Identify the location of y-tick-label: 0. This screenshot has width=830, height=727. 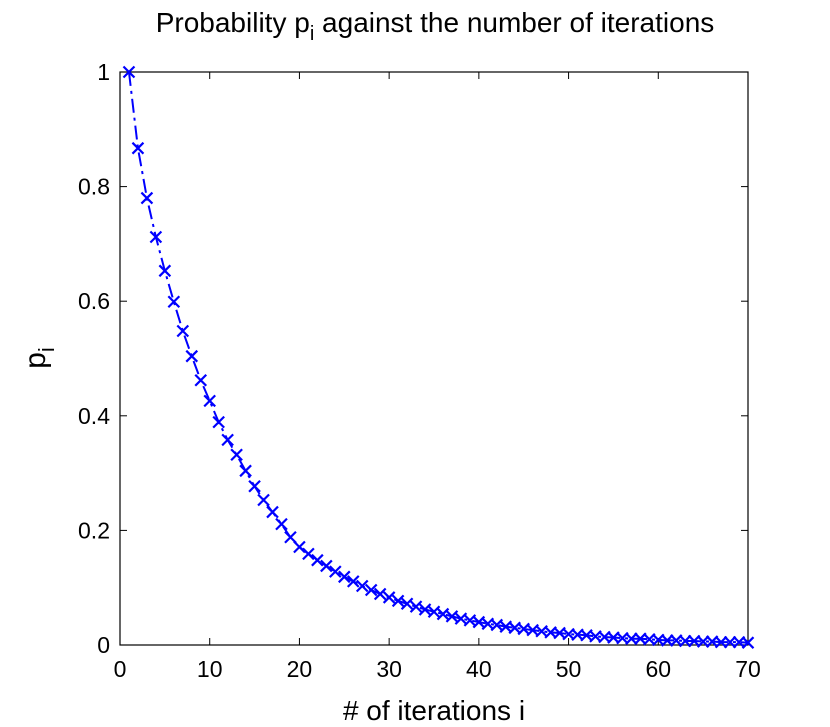
(103, 645).